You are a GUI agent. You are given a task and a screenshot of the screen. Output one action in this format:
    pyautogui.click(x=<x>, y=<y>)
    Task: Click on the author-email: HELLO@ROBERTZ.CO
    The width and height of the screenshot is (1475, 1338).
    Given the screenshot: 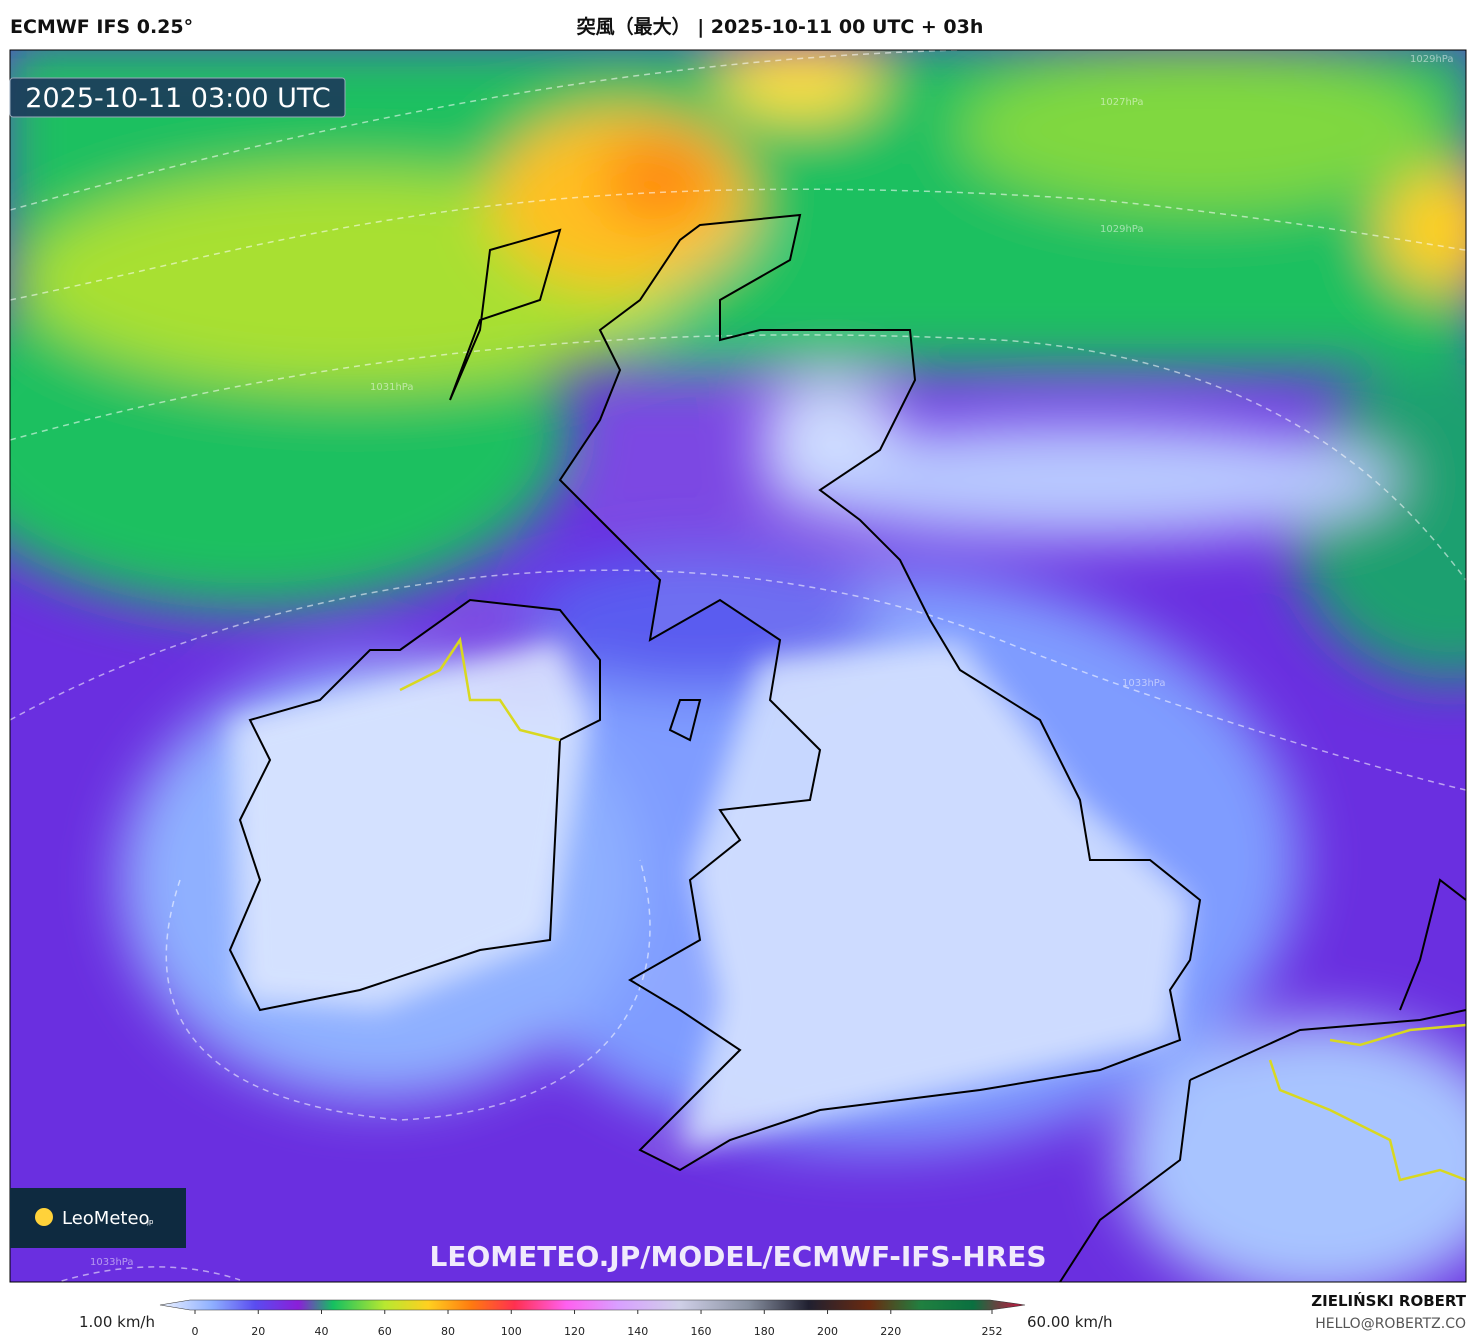 What is the action you would take?
    pyautogui.click(x=1390, y=1324)
    